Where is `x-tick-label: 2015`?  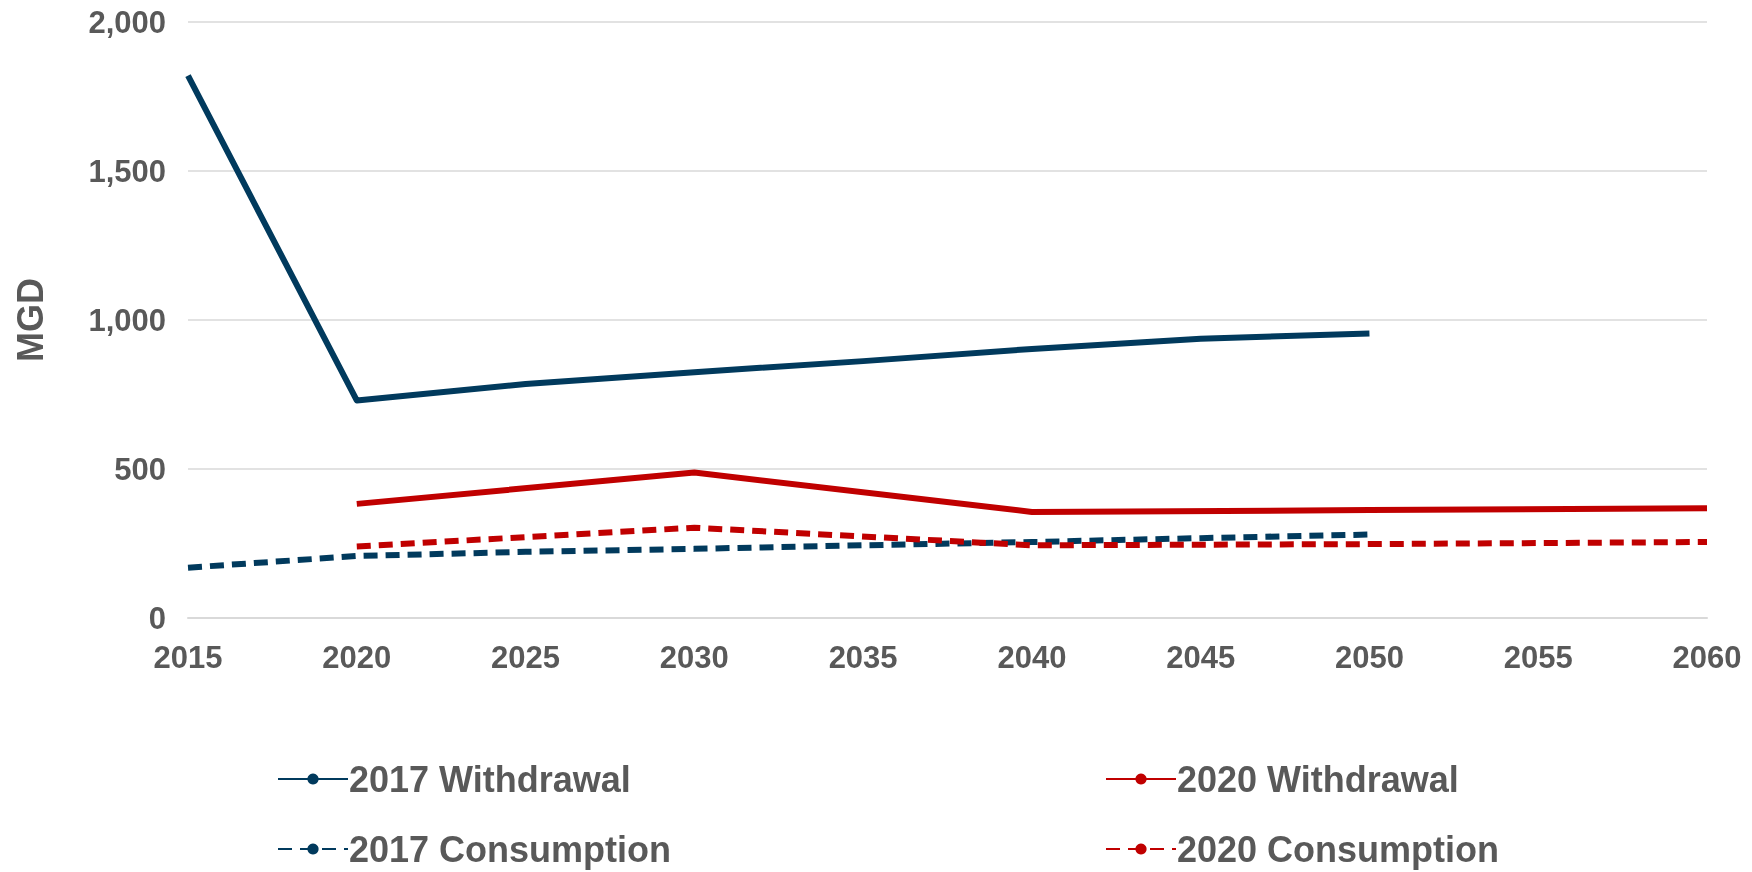 x-tick-label: 2015 is located at coordinates (188, 657).